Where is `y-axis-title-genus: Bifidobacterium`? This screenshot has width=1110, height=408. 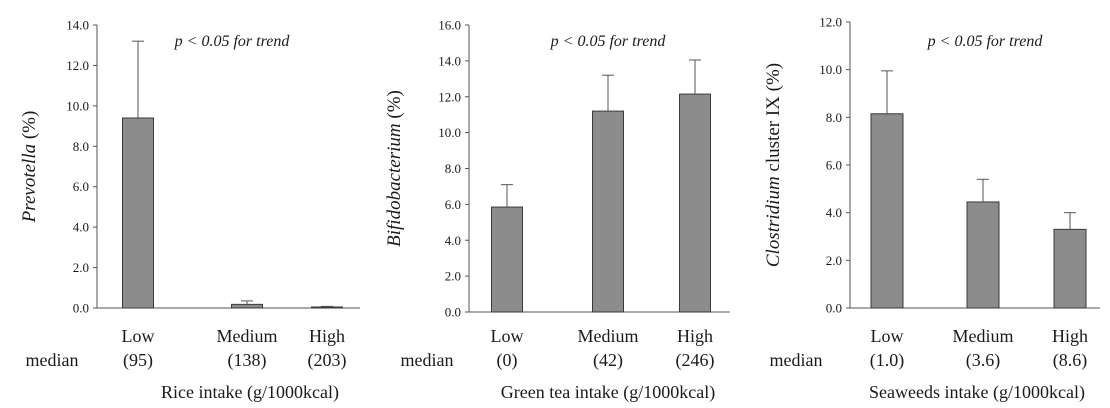
y-axis-title-genus: Bifidobacterium is located at coordinates (394, 184).